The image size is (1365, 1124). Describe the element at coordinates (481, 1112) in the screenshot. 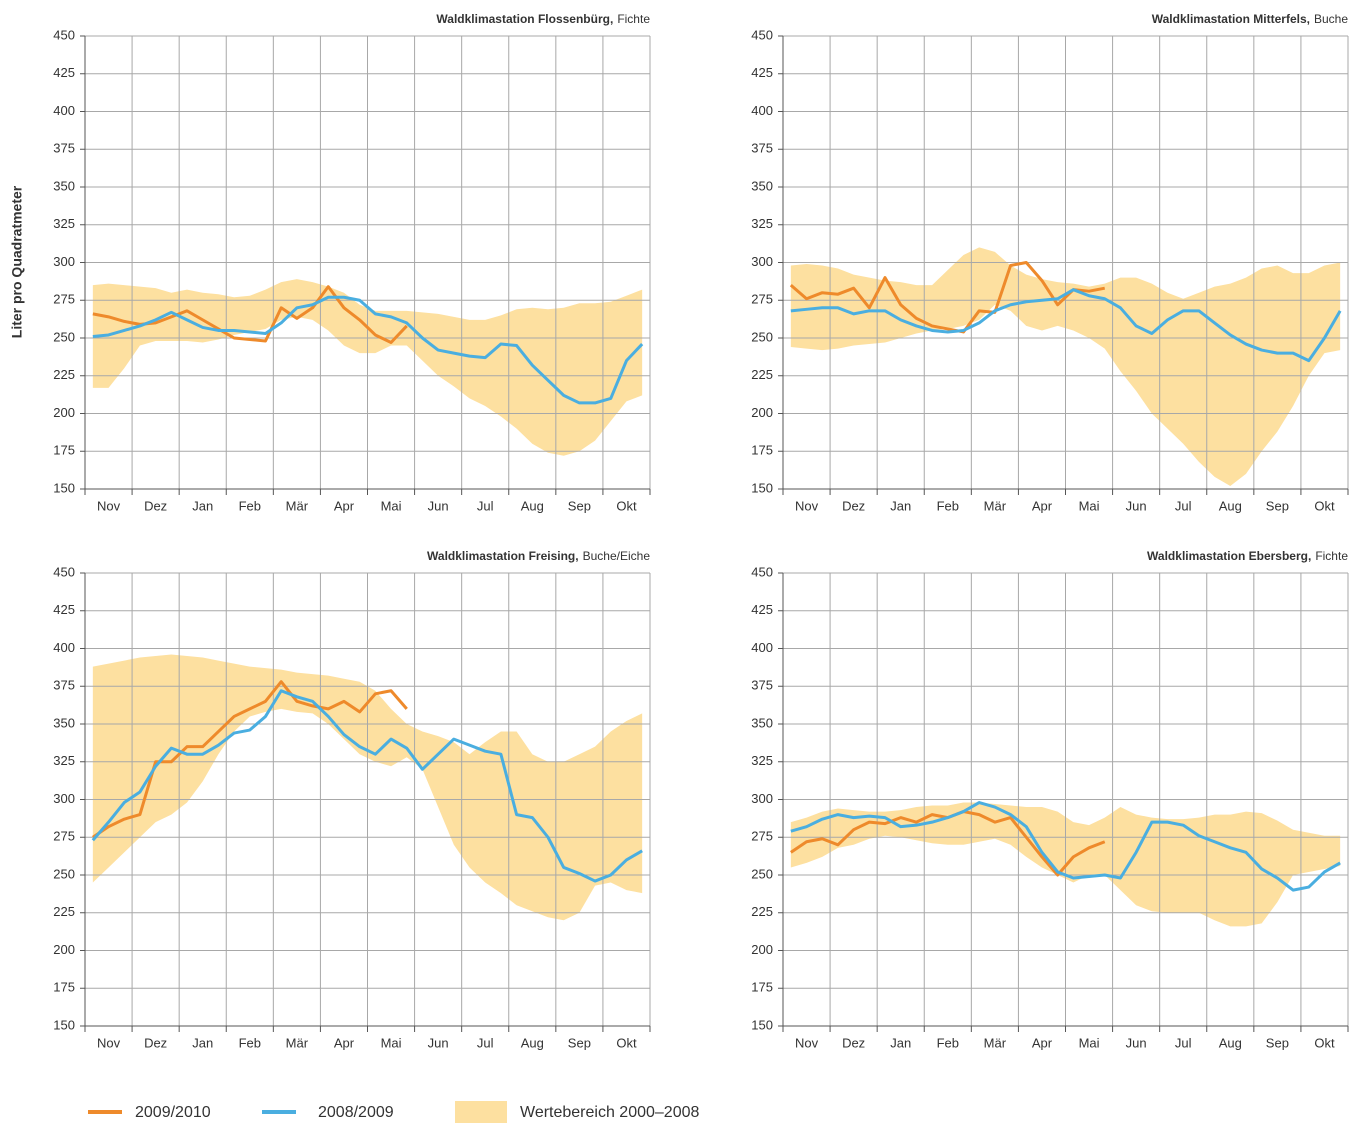

I see `legend-swatch` at that location.